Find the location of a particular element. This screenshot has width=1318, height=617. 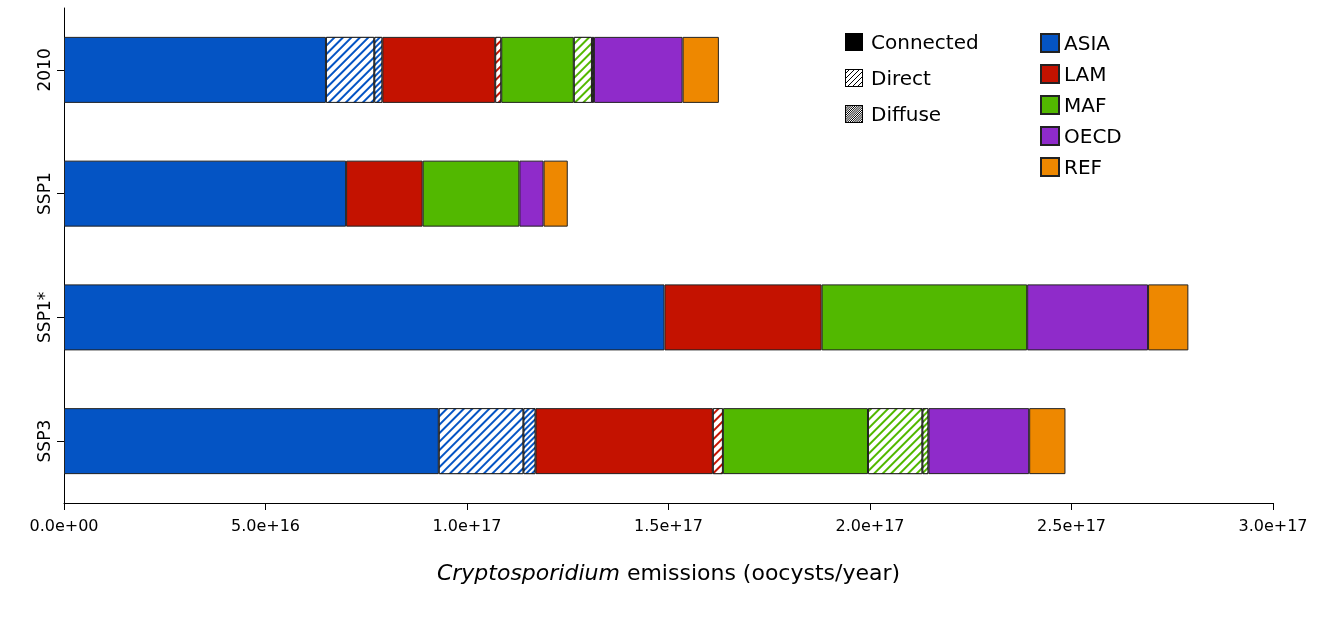

y-tick-label: SSP1 is located at coordinates (43, 193).